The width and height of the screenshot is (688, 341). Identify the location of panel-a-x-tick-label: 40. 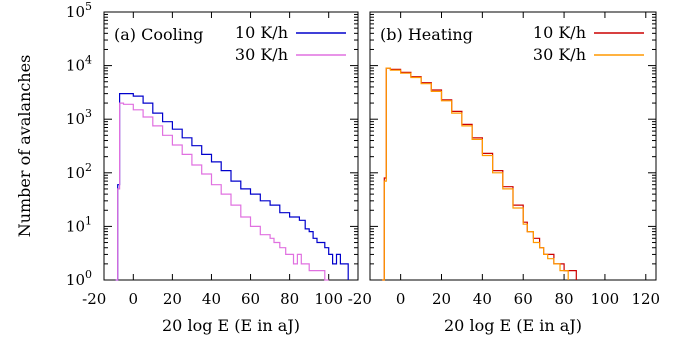
(211, 299).